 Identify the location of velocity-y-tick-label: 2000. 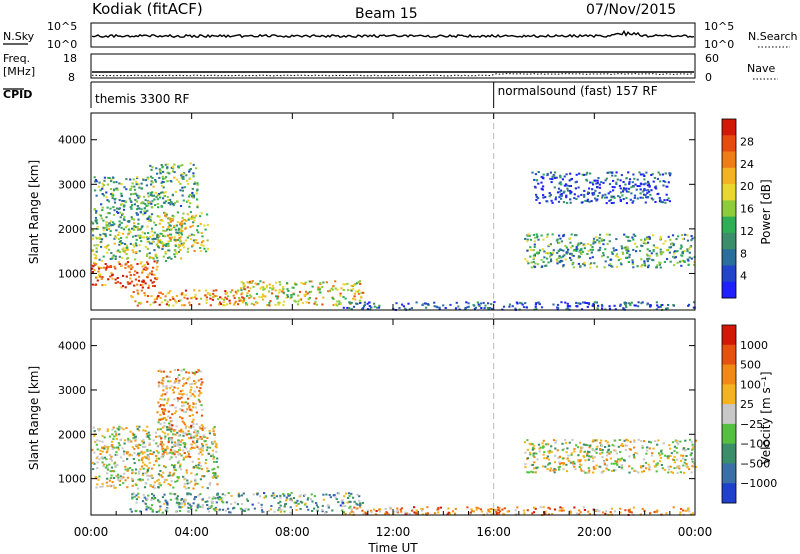
(72, 434).